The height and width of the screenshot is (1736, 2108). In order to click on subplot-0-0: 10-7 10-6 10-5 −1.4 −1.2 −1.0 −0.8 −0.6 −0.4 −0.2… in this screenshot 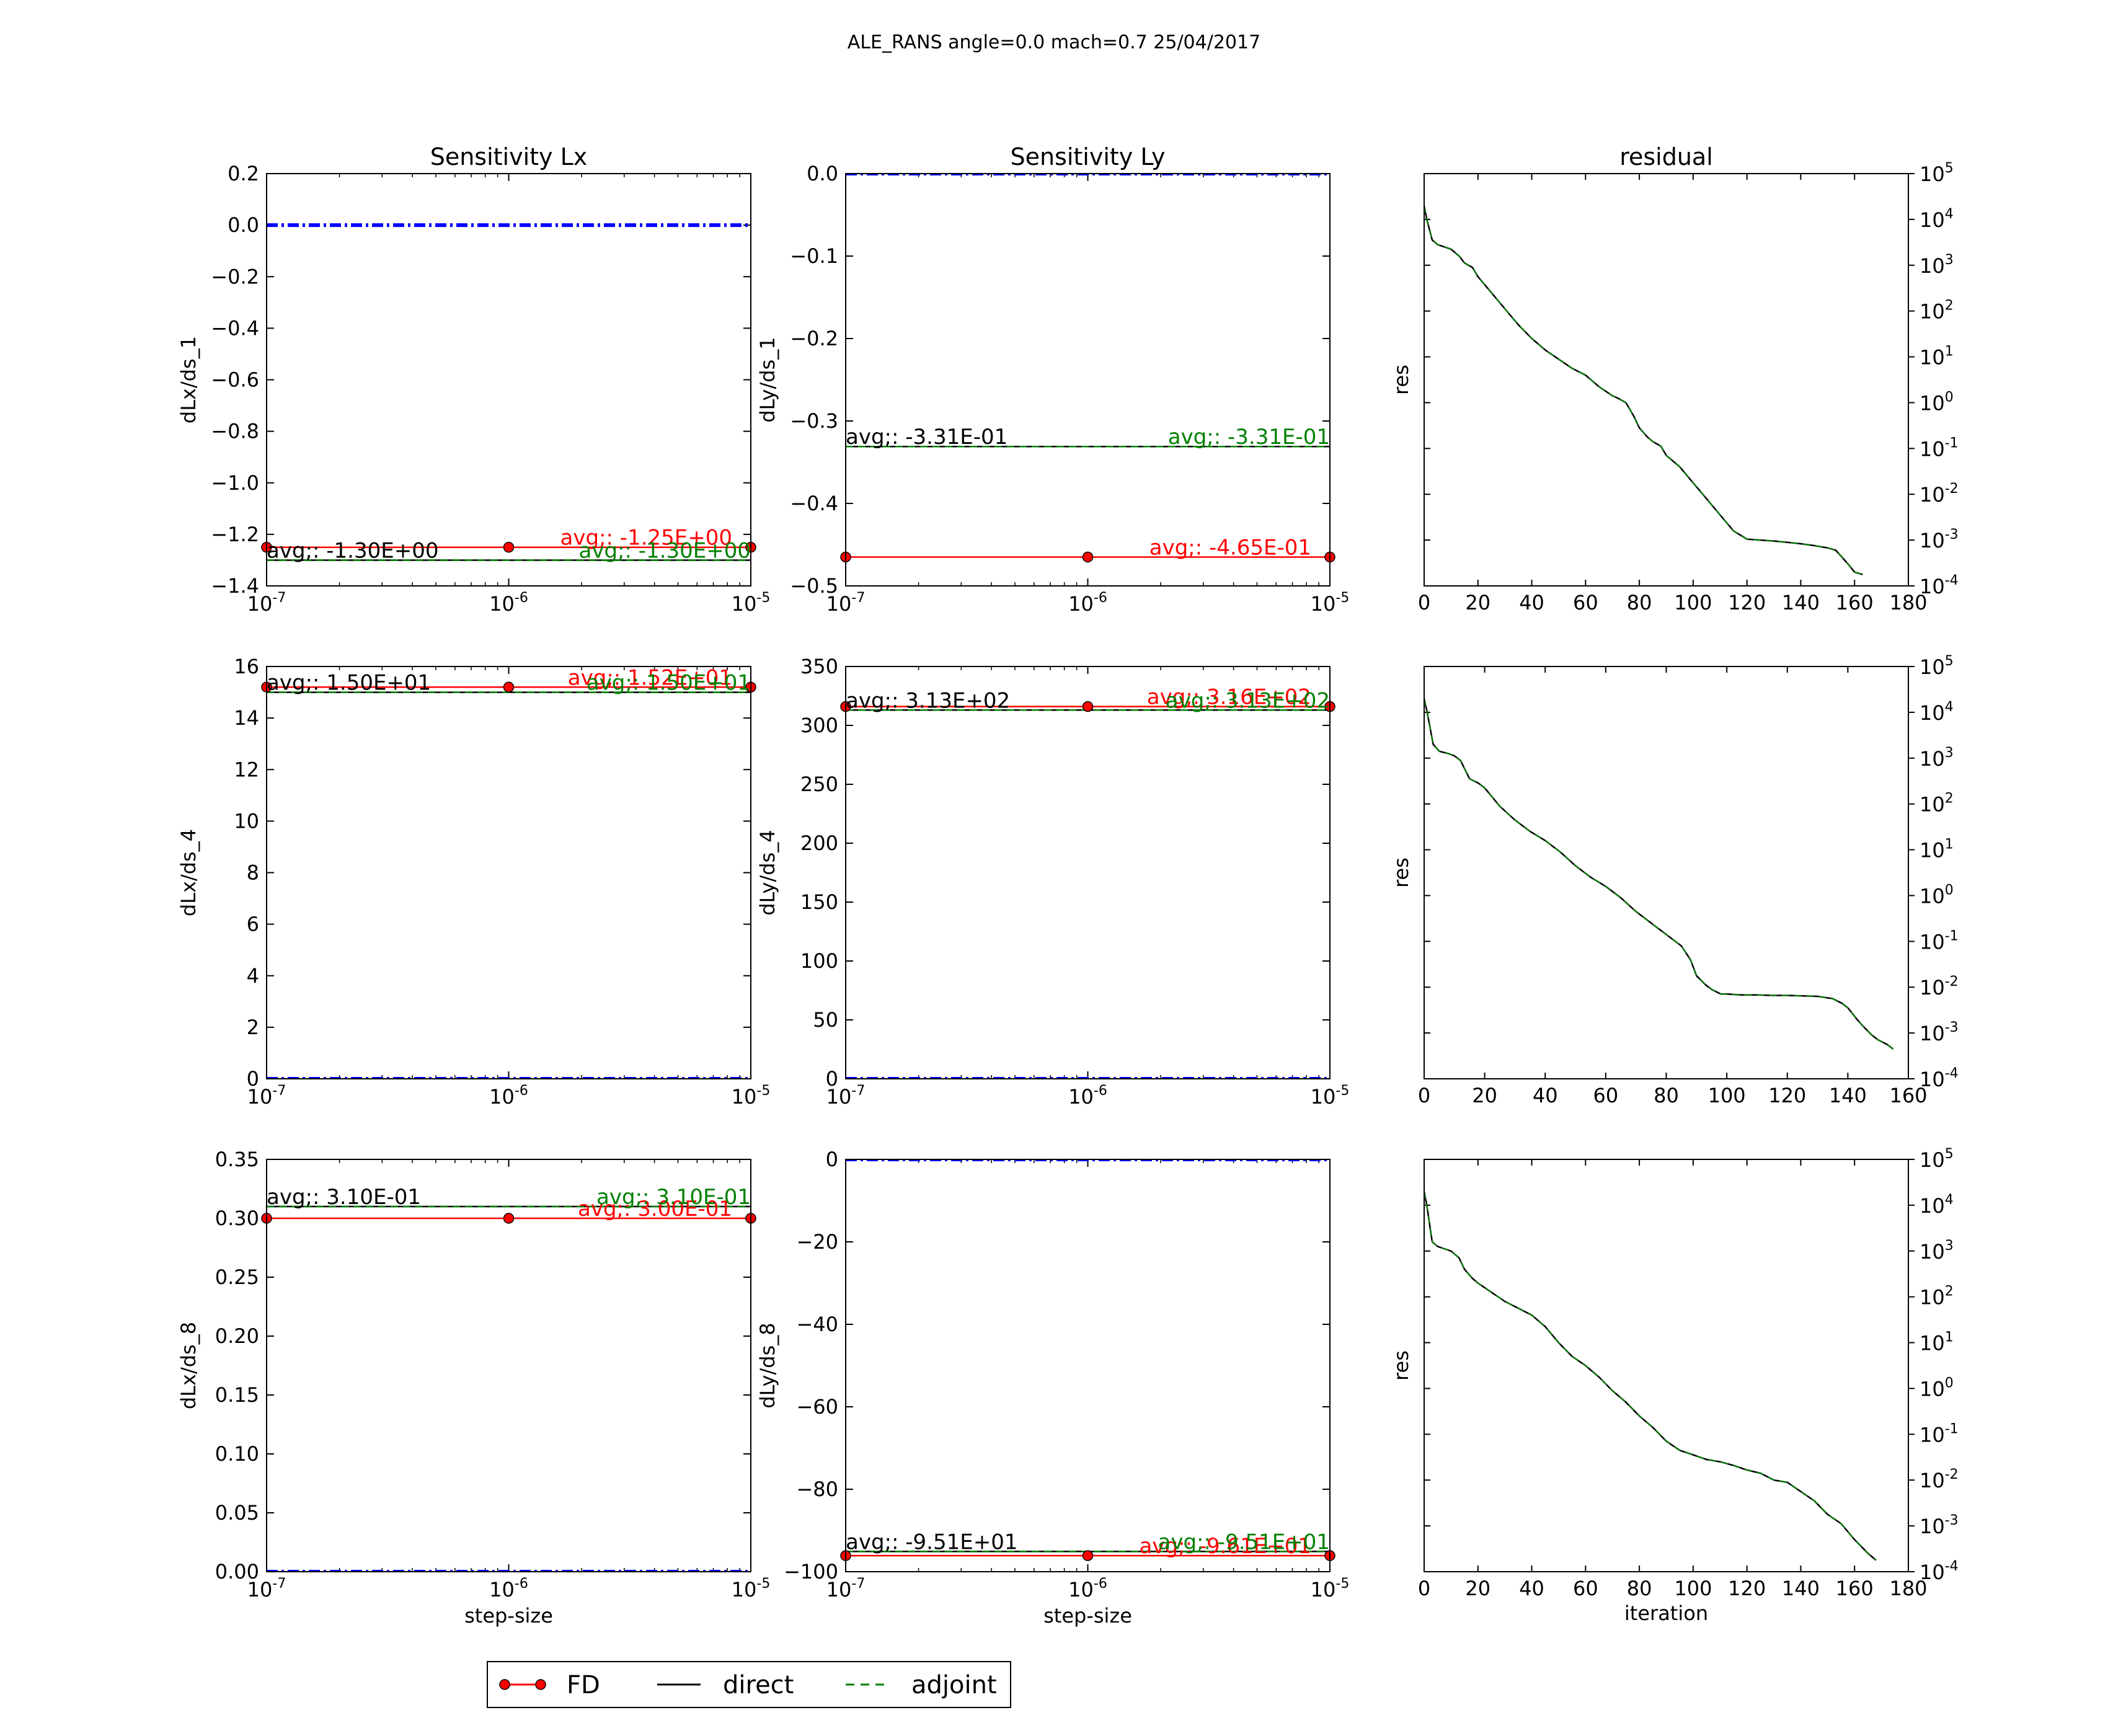, I will do `click(473, 379)`.